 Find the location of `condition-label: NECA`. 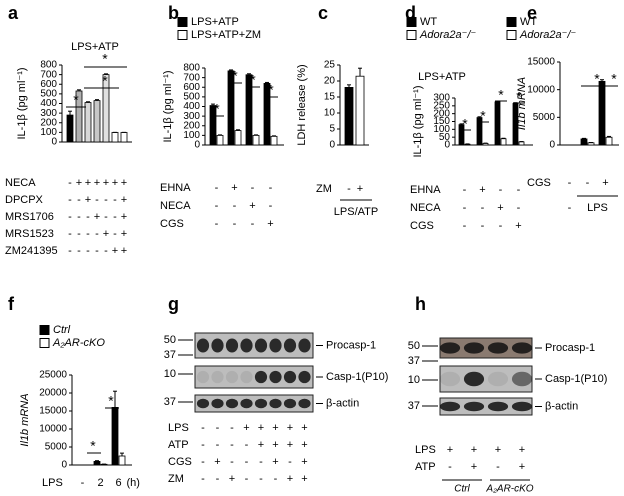

condition-label: NECA is located at coordinates (20, 183).